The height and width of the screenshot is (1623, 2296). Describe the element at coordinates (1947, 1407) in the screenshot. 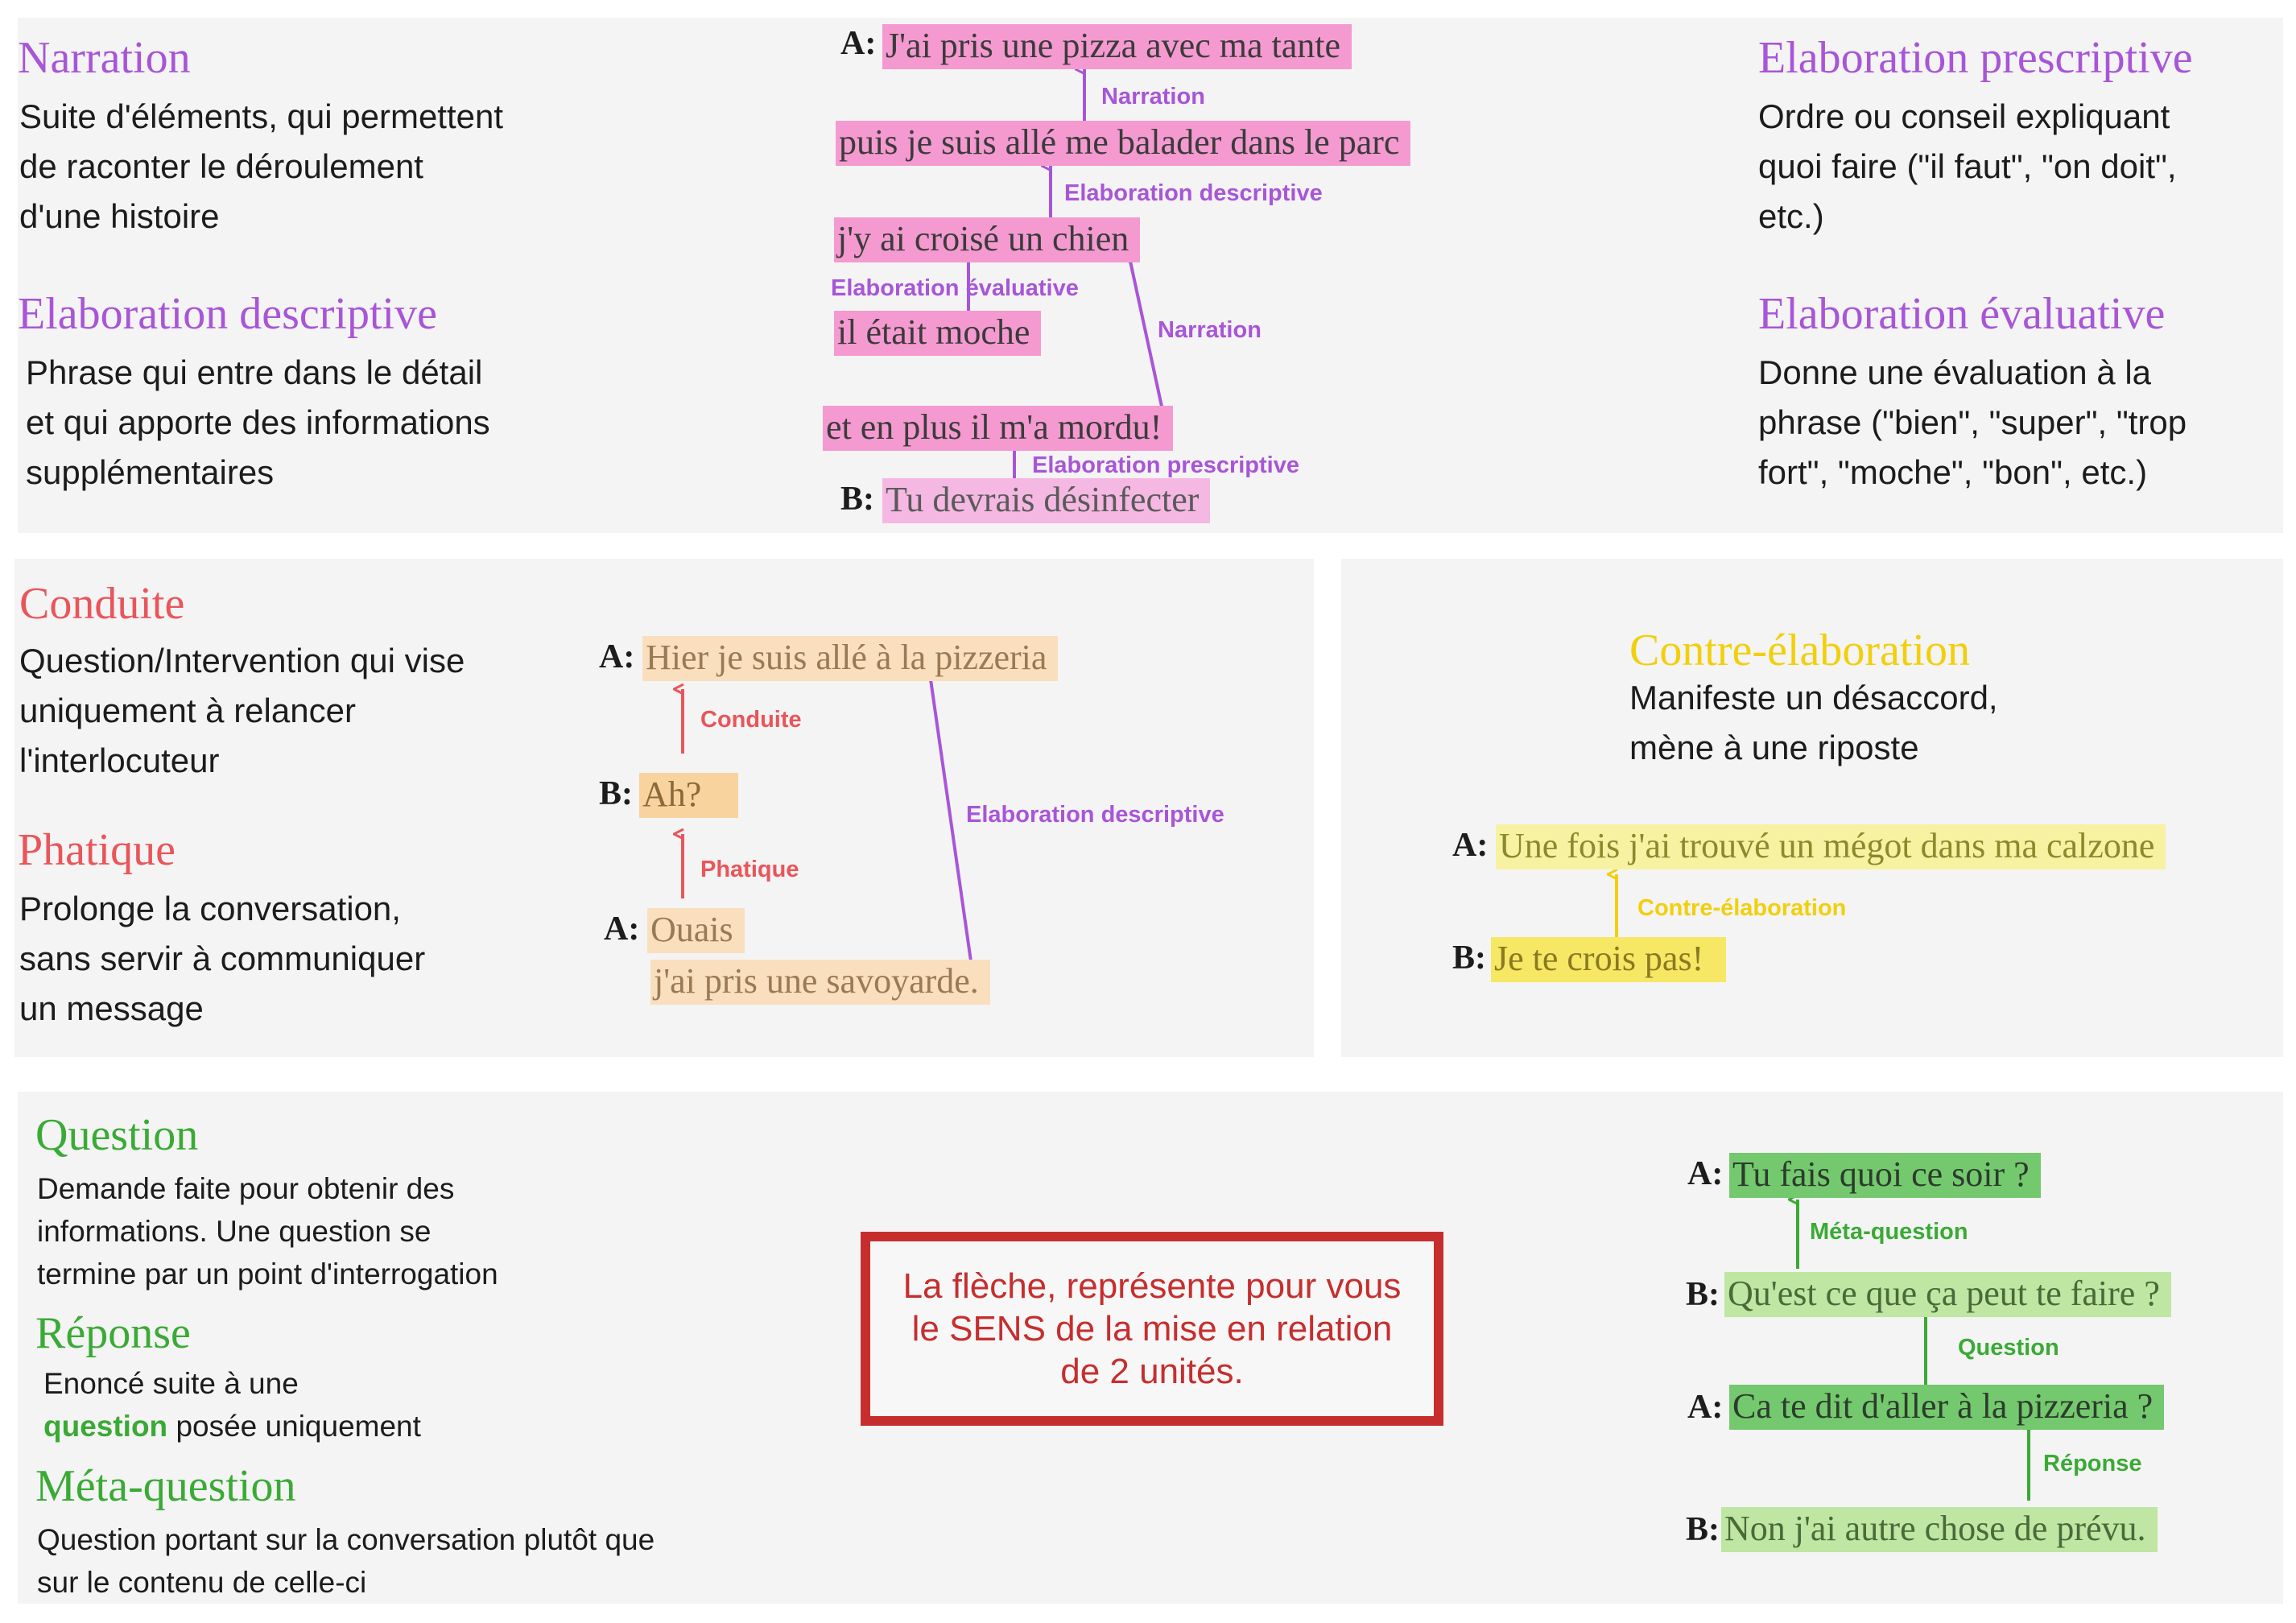

I see `utterance-3: Ca te dit d'aller à la pizzeria ?` at that location.